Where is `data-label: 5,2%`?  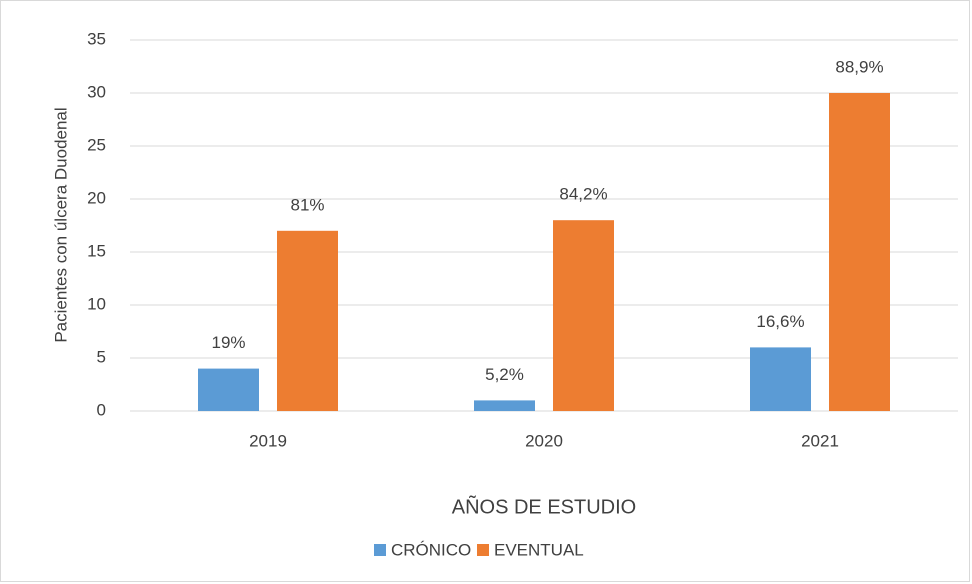 data-label: 5,2% is located at coordinates (504, 374).